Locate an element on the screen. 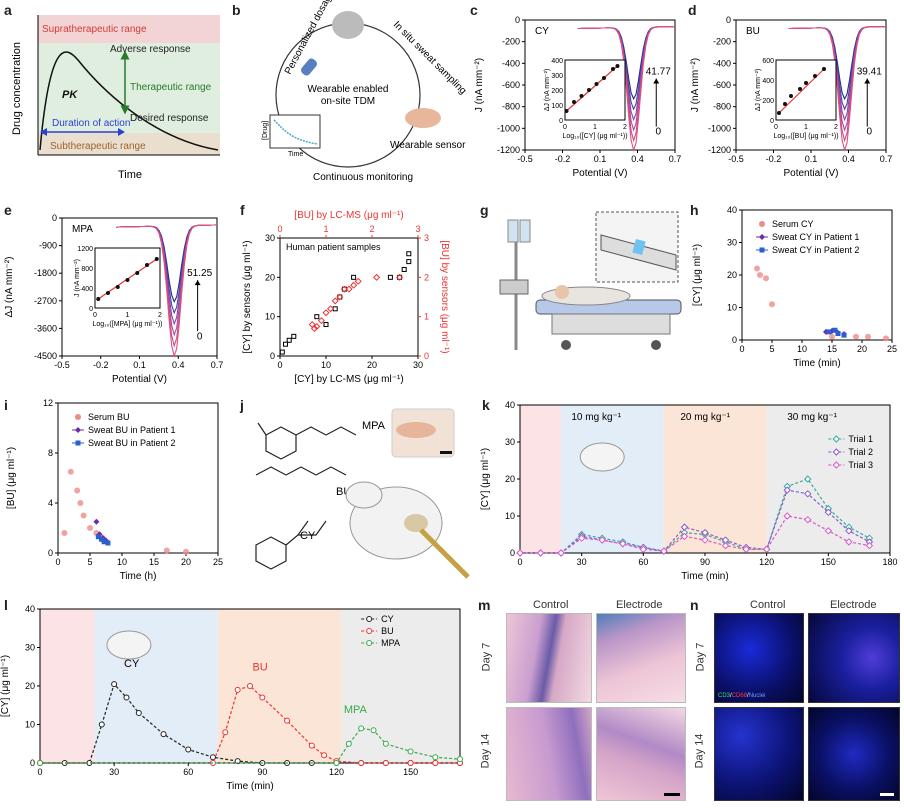 The image size is (904, 812). panel-label: f is located at coordinates (242, 210).